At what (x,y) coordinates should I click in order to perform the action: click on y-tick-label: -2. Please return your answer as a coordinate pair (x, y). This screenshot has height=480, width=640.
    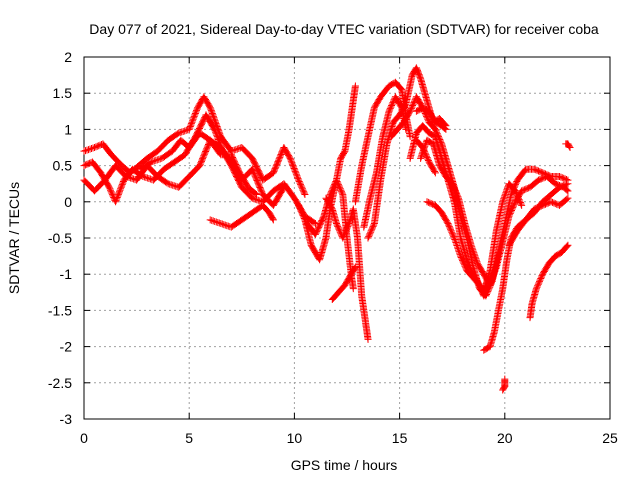
    Looking at the image, I should click on (66, 347).